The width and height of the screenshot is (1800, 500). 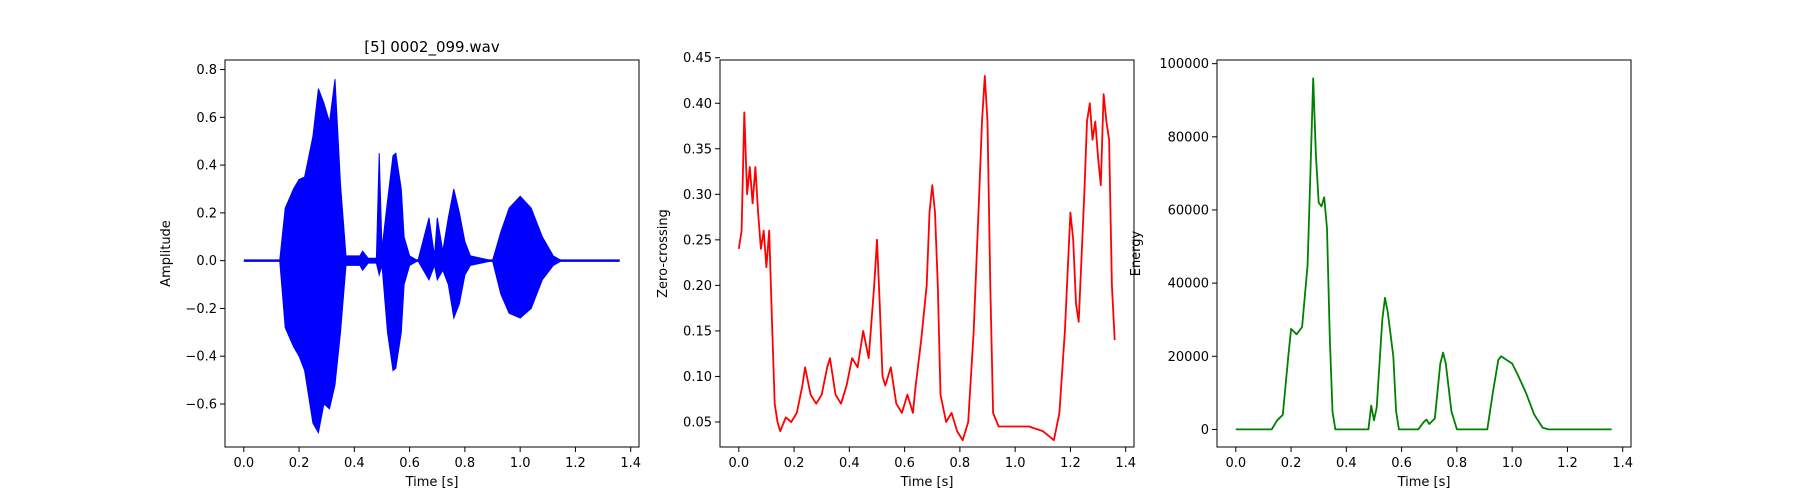 I want to click on y-tick-label: 0, so click(x=1205, y=430).